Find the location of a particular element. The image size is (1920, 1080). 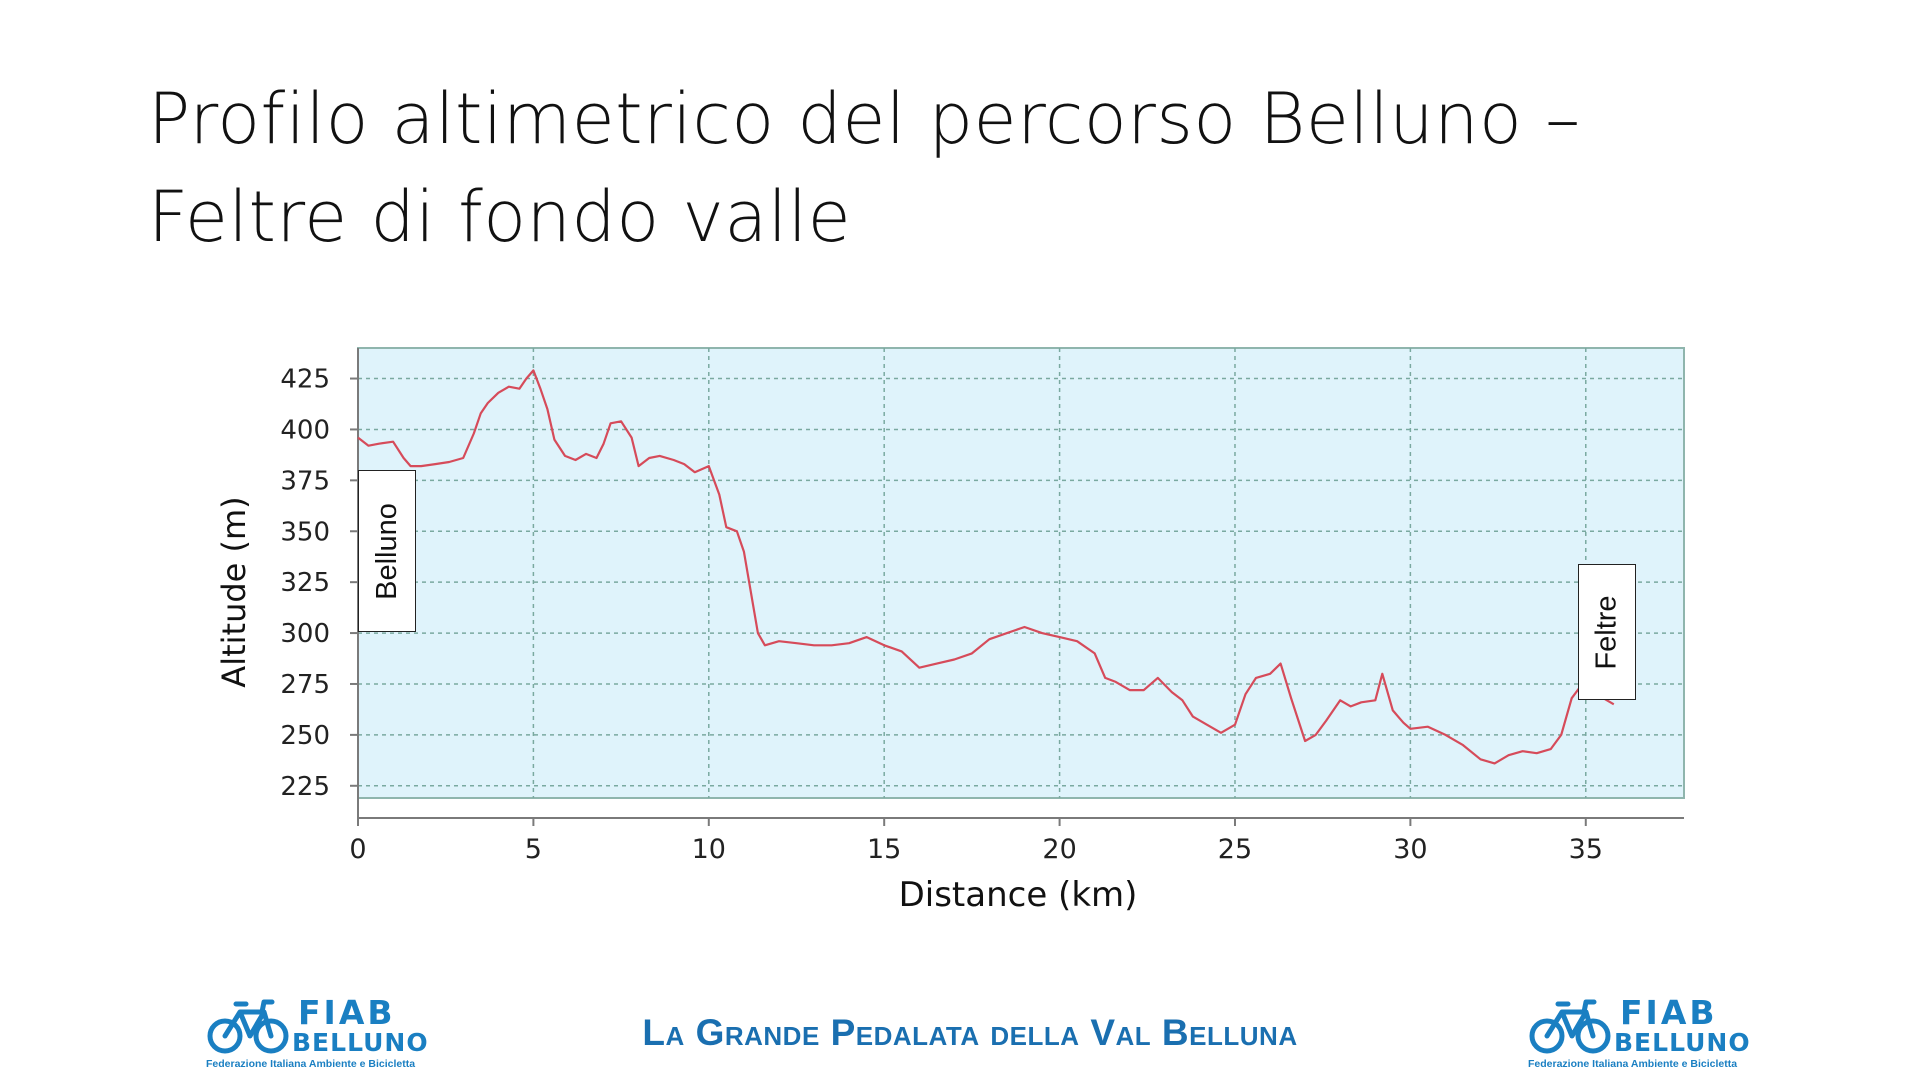

y-tick-label: 275 is located at coordinates (305, 685).